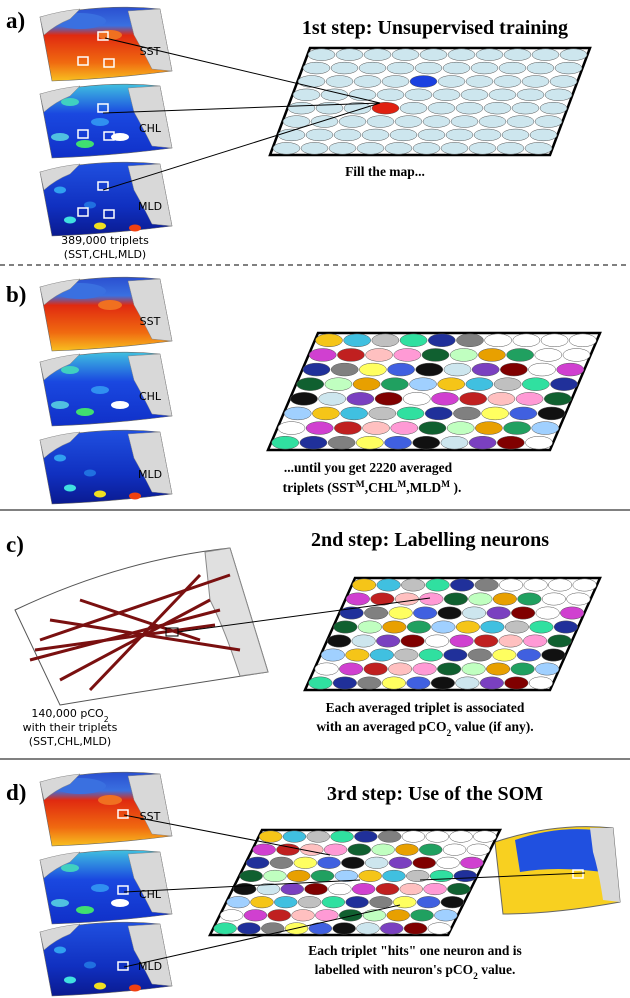 The image size is (630, 998). I want to click on text-part: Each triplet "hits" one neuron and is, so click(415, 950).